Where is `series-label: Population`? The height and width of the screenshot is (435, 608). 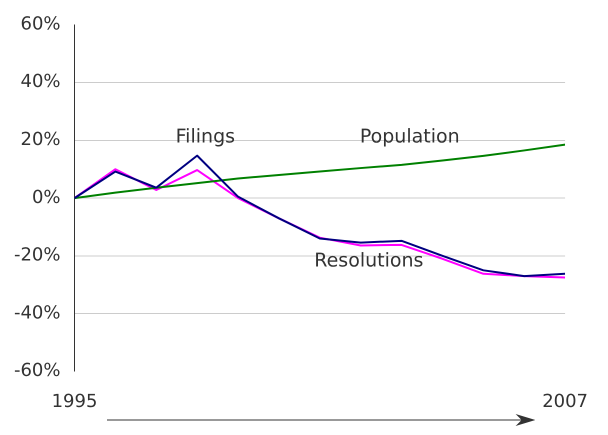 series-label: Population is located at coordinates (410, 136).